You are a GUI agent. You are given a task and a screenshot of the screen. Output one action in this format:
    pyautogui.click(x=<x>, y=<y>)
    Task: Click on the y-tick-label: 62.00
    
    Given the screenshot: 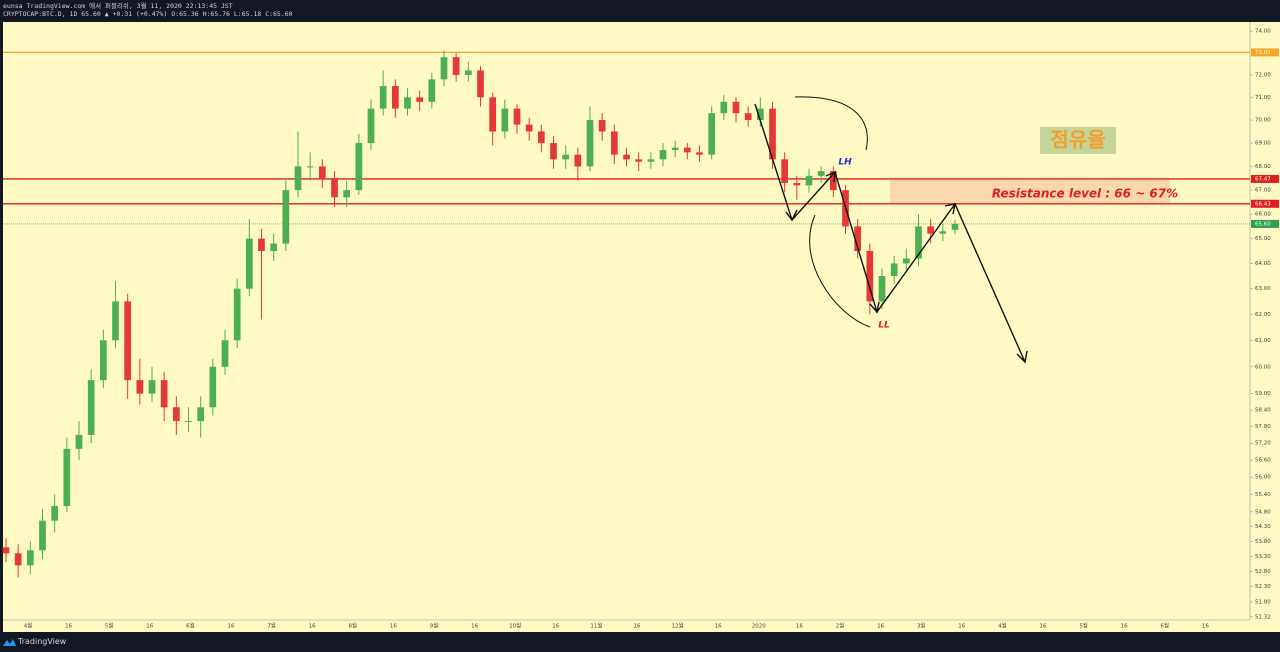 What is the action you would take?
    pyautogui.click(x=1263, y=315)
    